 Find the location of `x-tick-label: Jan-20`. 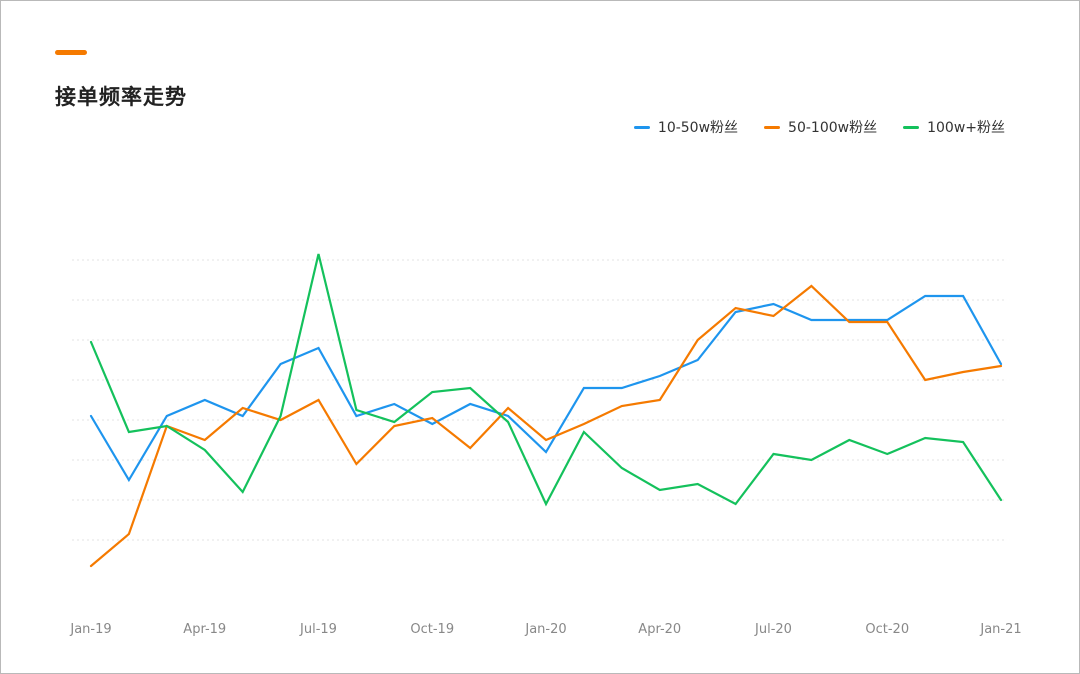

x-tick-label: Jan-20 is located at coordinates (545, 629).